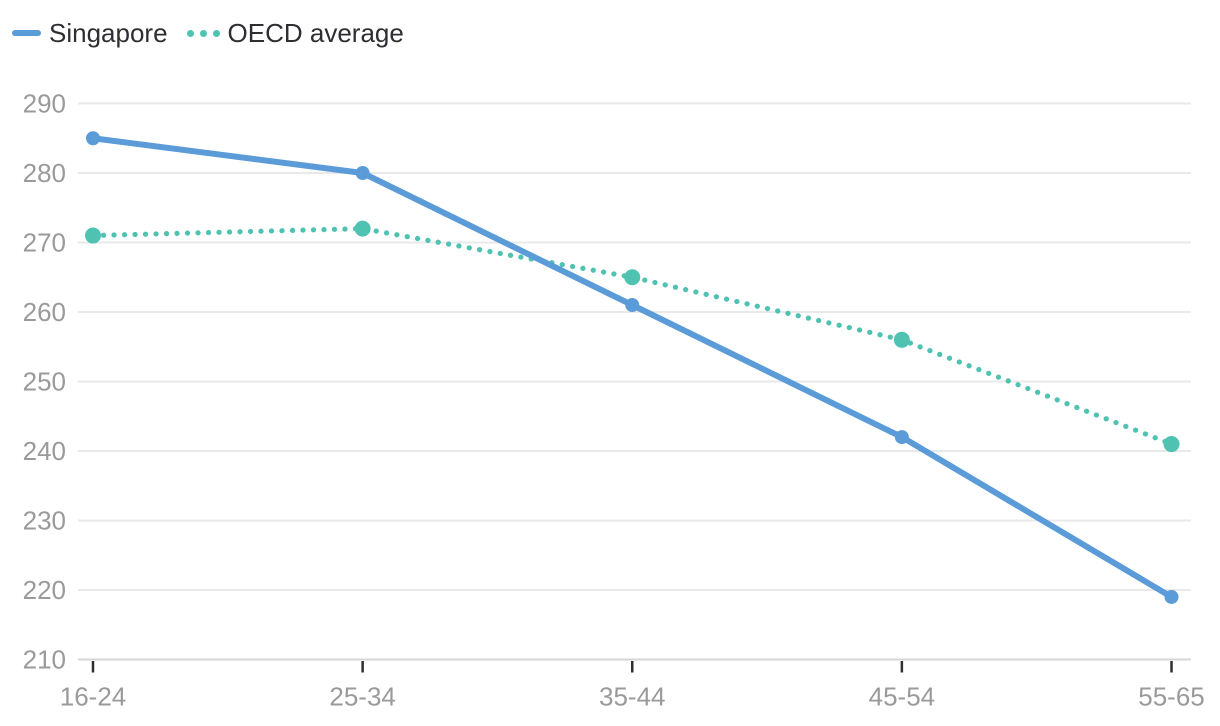  Describe the element at coordinates (93, 697) in the screenshot. I see `x-tick-label: 16-24` at that location.